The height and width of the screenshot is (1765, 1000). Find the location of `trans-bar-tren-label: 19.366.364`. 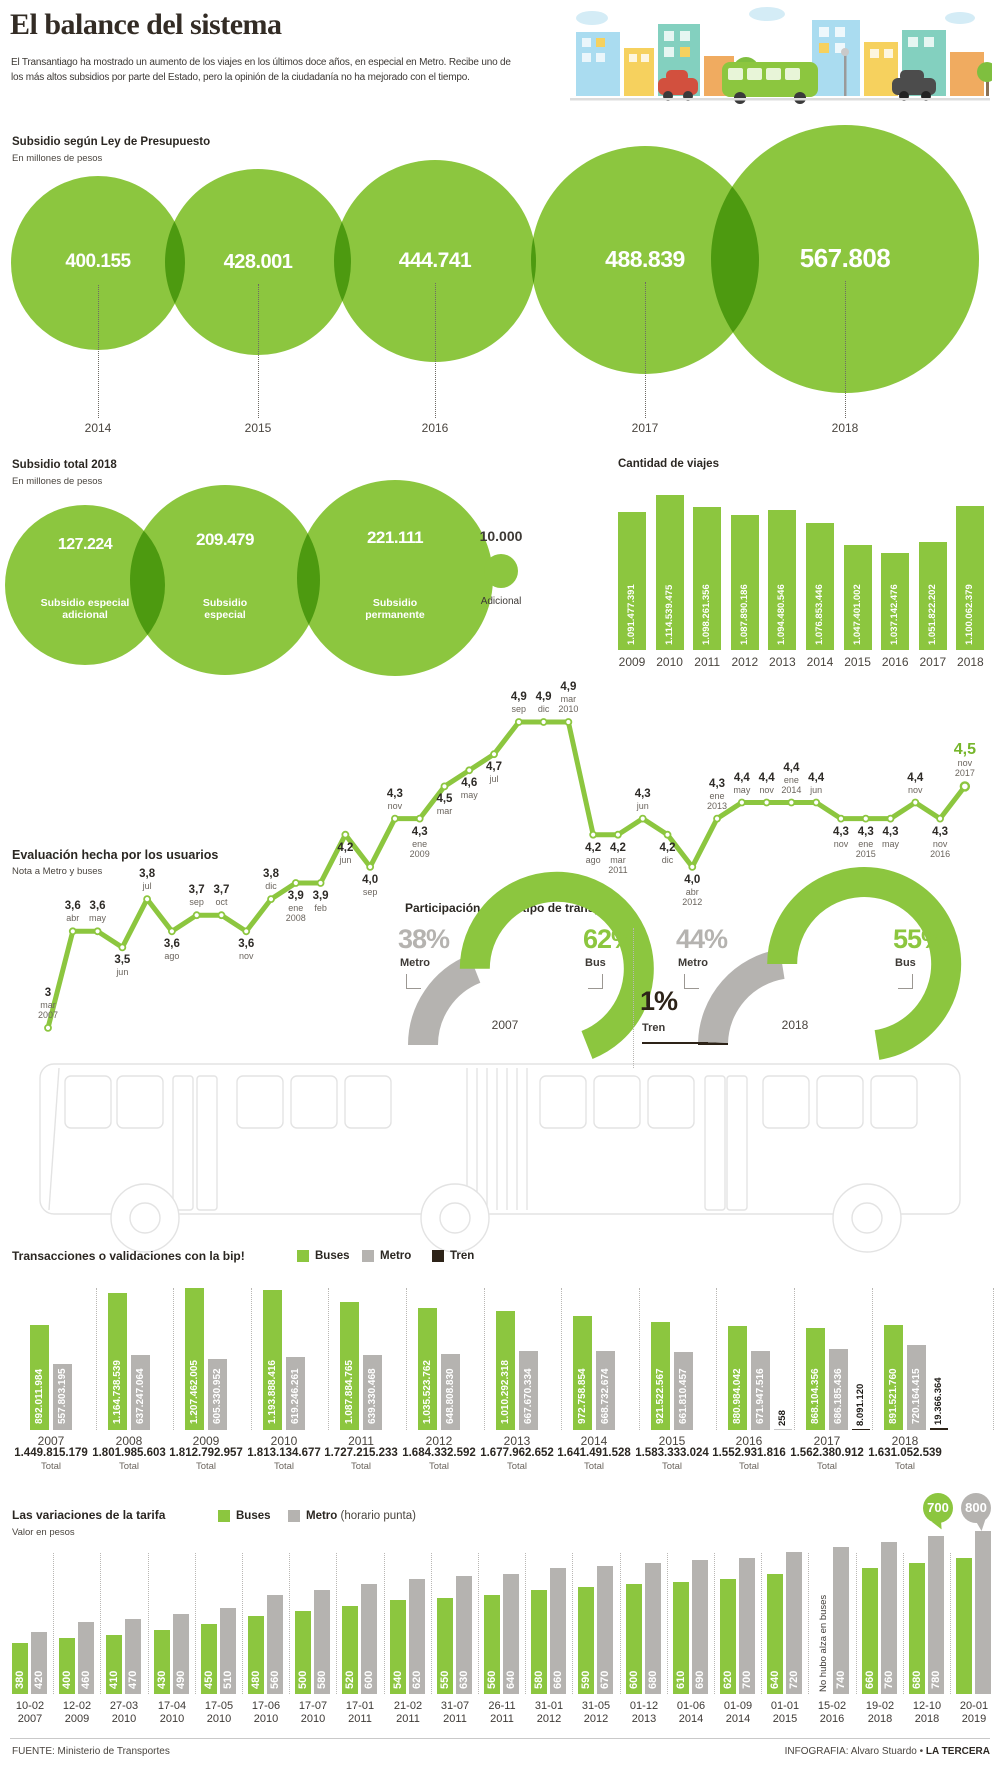

trans-bar-tren-label: 19.366.364 is located at coordinates (938, 1401).